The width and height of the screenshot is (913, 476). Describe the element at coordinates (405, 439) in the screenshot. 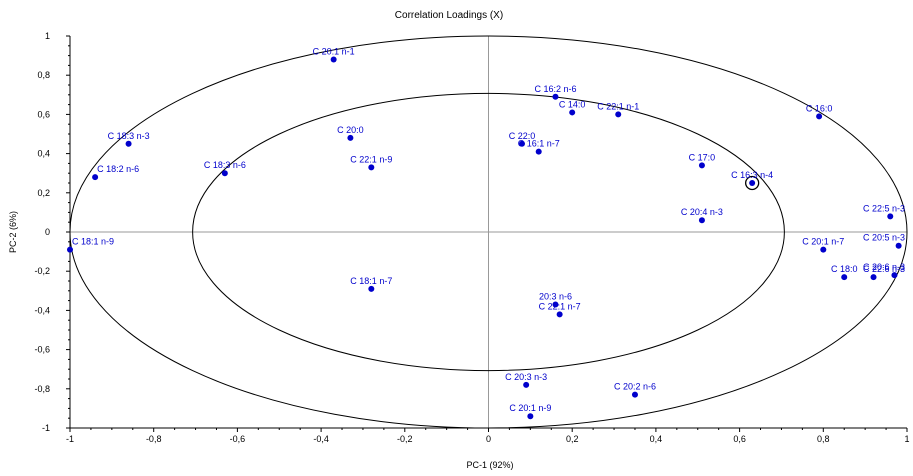

I see `x-tick-label: -0,2` at that location.